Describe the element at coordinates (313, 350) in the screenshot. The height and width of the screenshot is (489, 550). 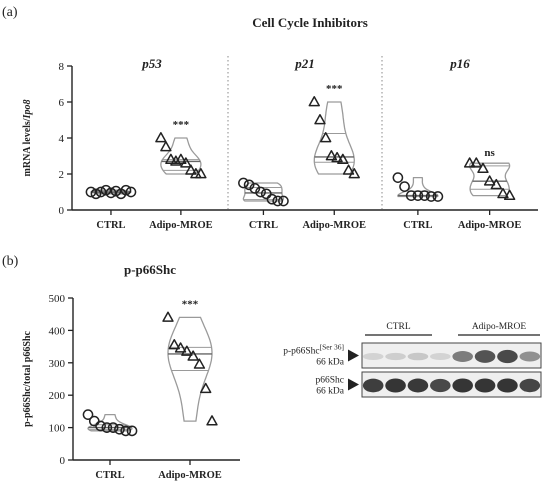
I see `blot-row-label: p-p66Shc[Ser 36]` at that location.